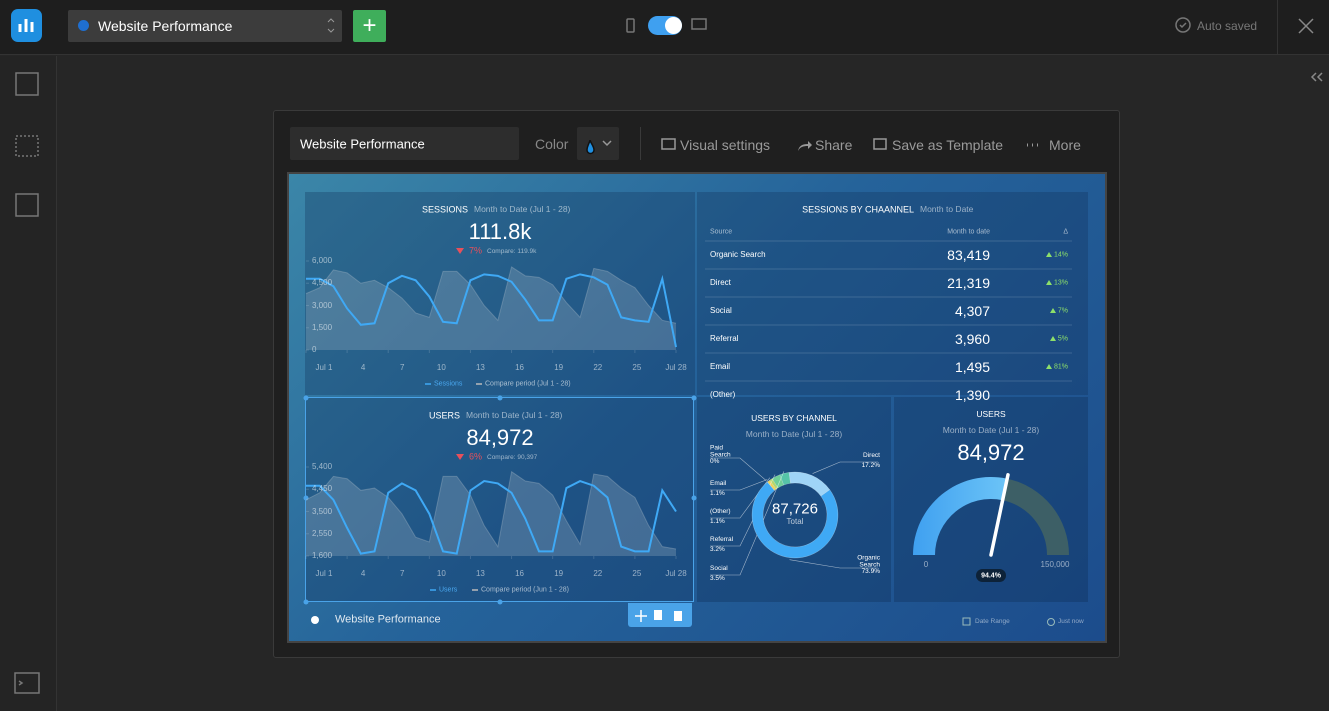 The height and width of the screenshot is (711, 1329). I want to click on gauge-value: 84,972, so click(991, 452).